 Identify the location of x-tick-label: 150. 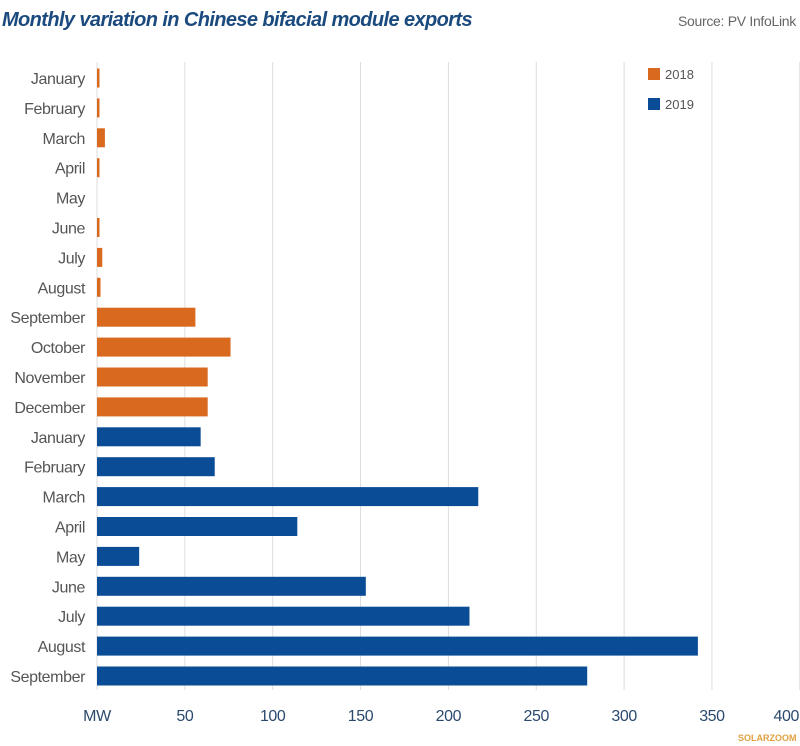
(361, 716).